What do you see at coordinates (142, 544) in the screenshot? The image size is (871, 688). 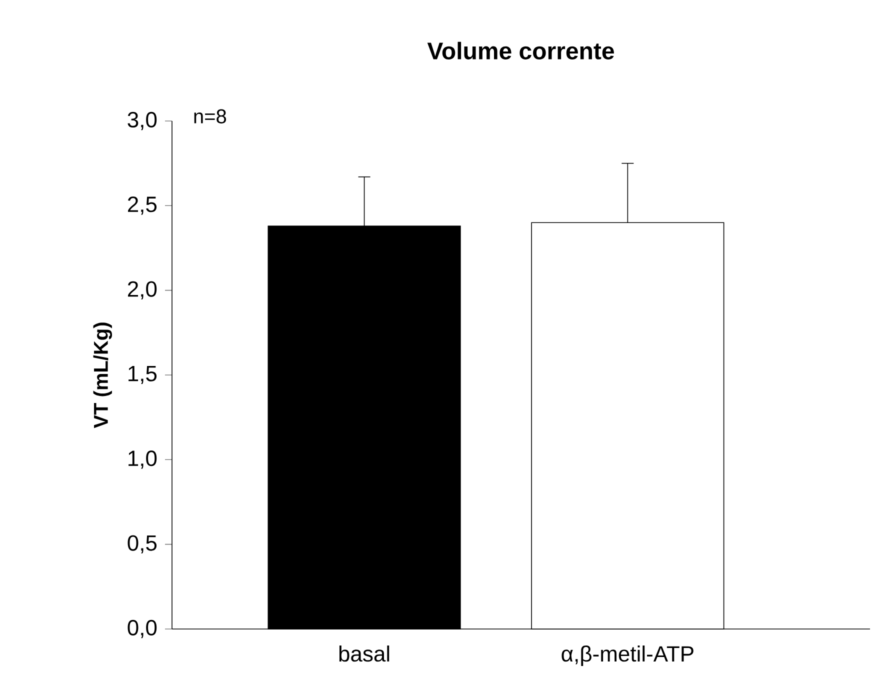 I see `y-tick-label: 0,5` at bounding box center [142, 544].